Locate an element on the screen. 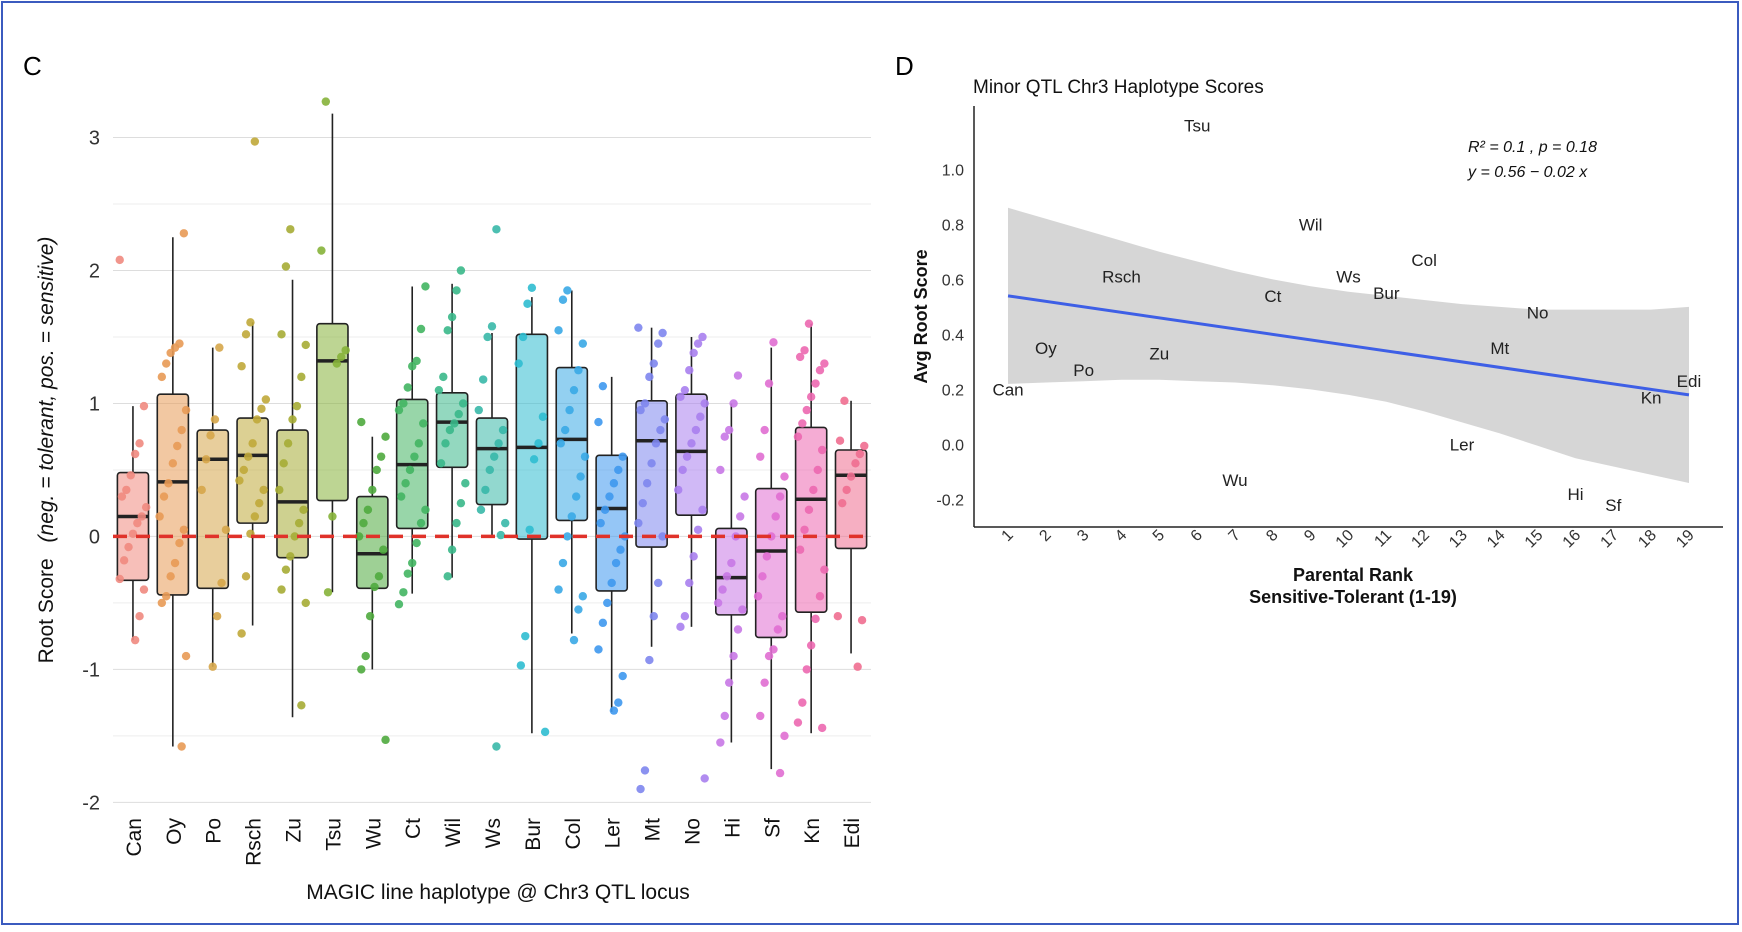 The image size is (1742, 932). d-y-tick-label: 1.0 is located at coordinates (953, 170).